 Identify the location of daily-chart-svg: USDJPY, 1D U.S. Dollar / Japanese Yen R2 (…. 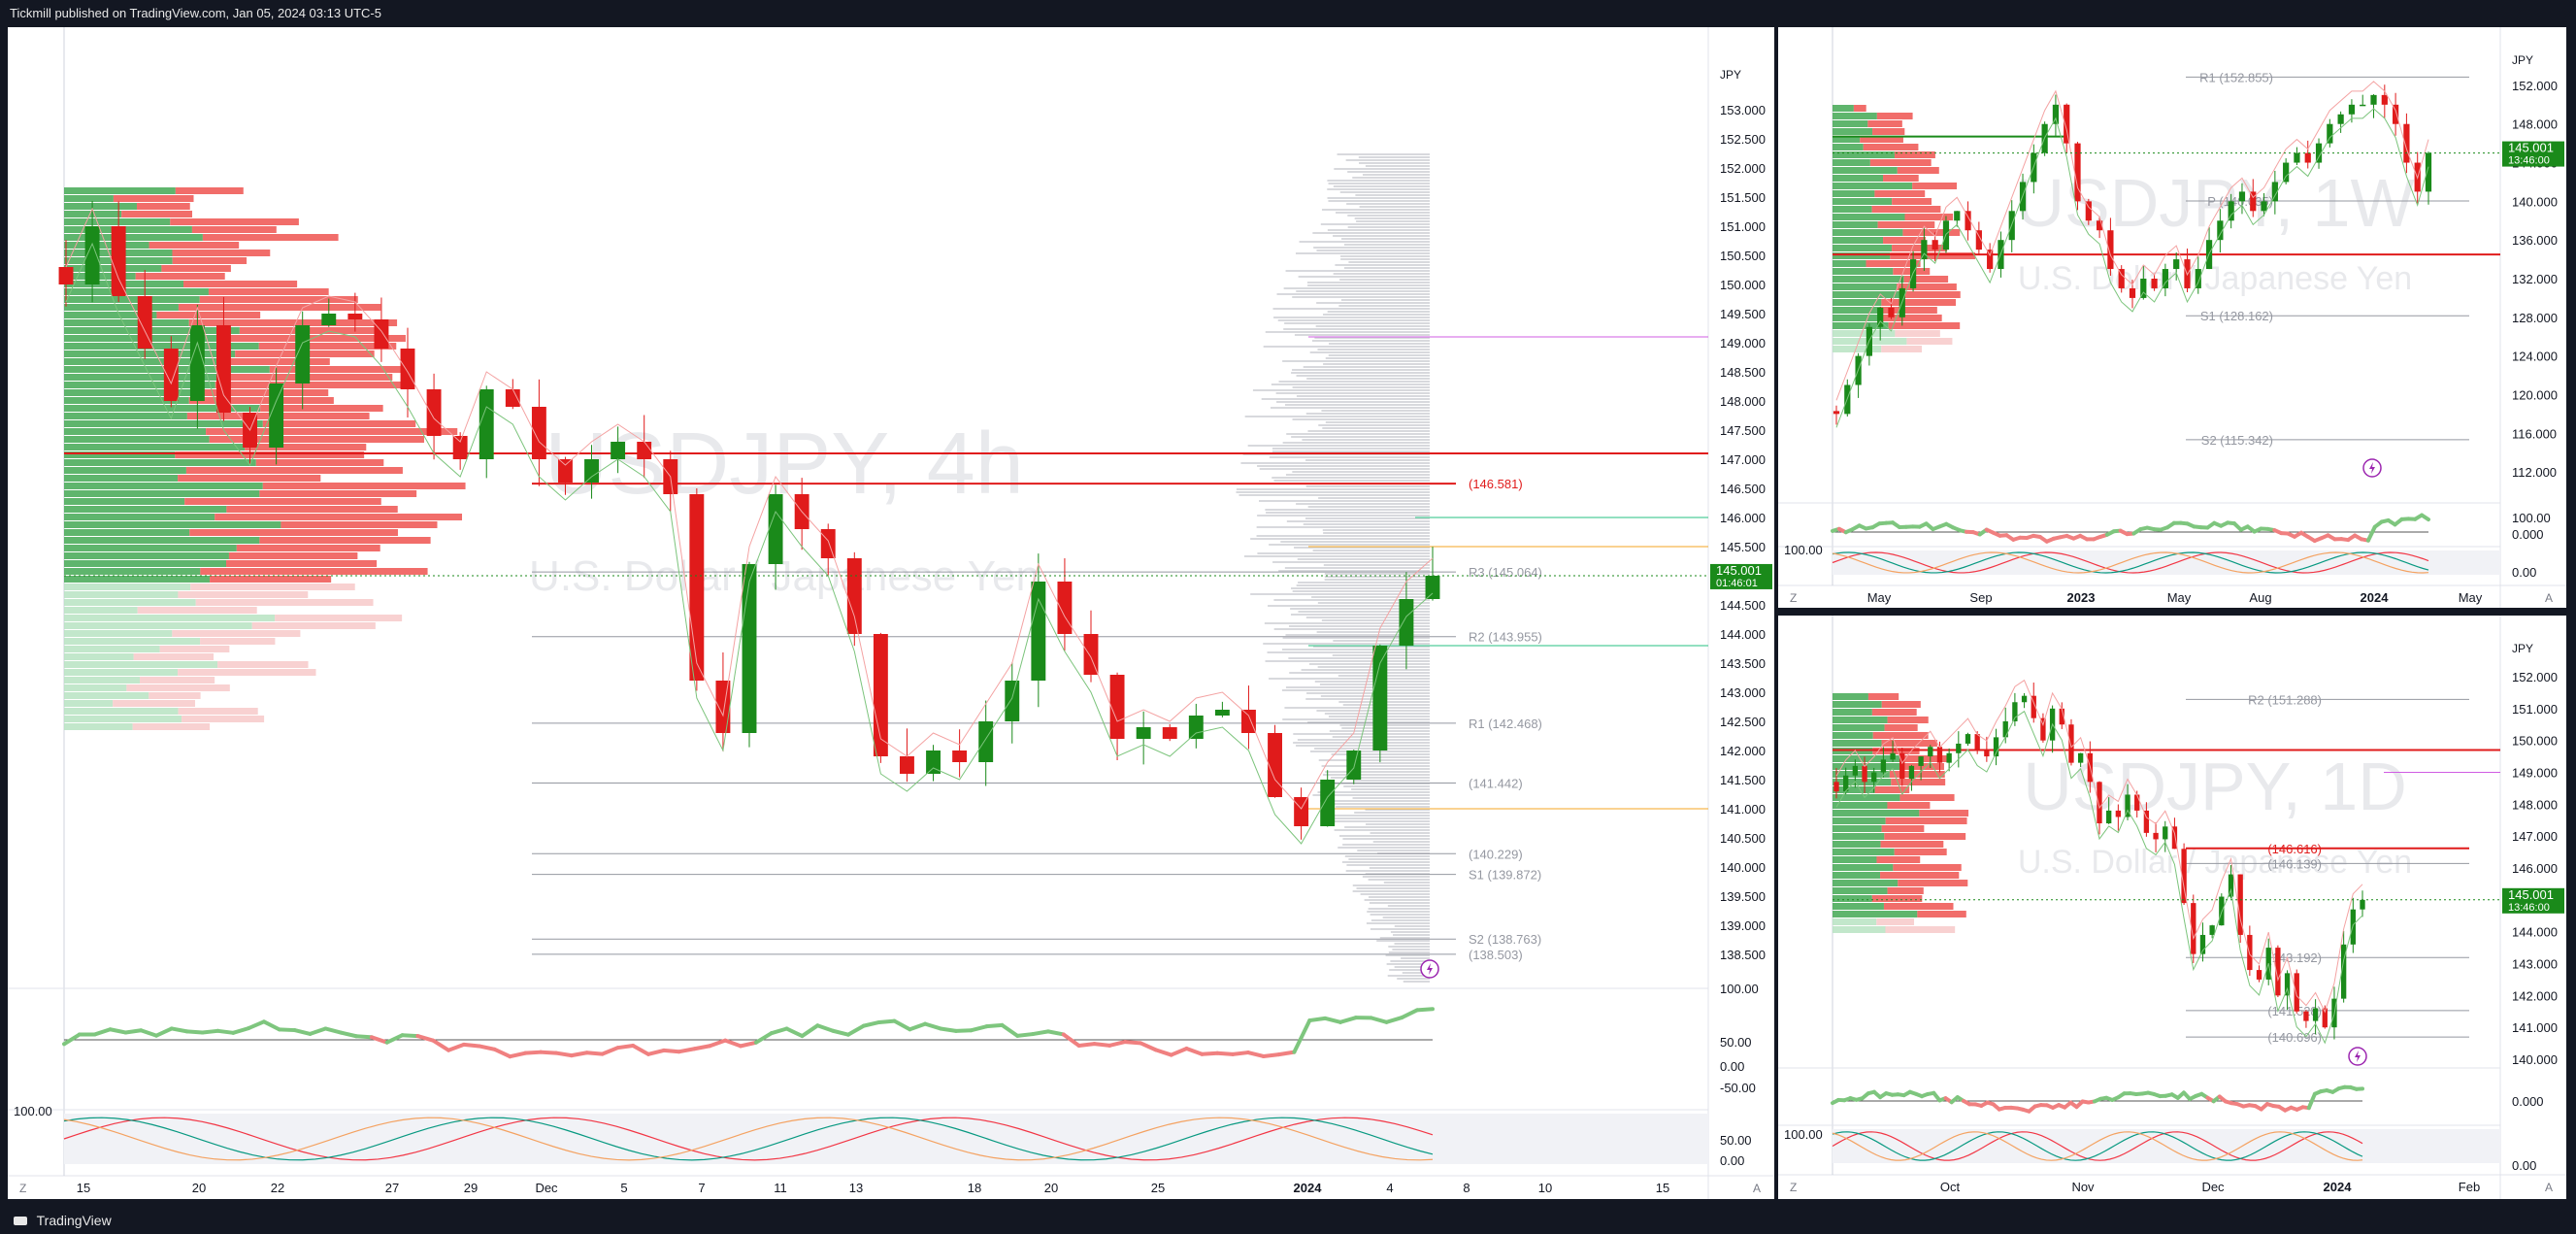
(2172, 908).